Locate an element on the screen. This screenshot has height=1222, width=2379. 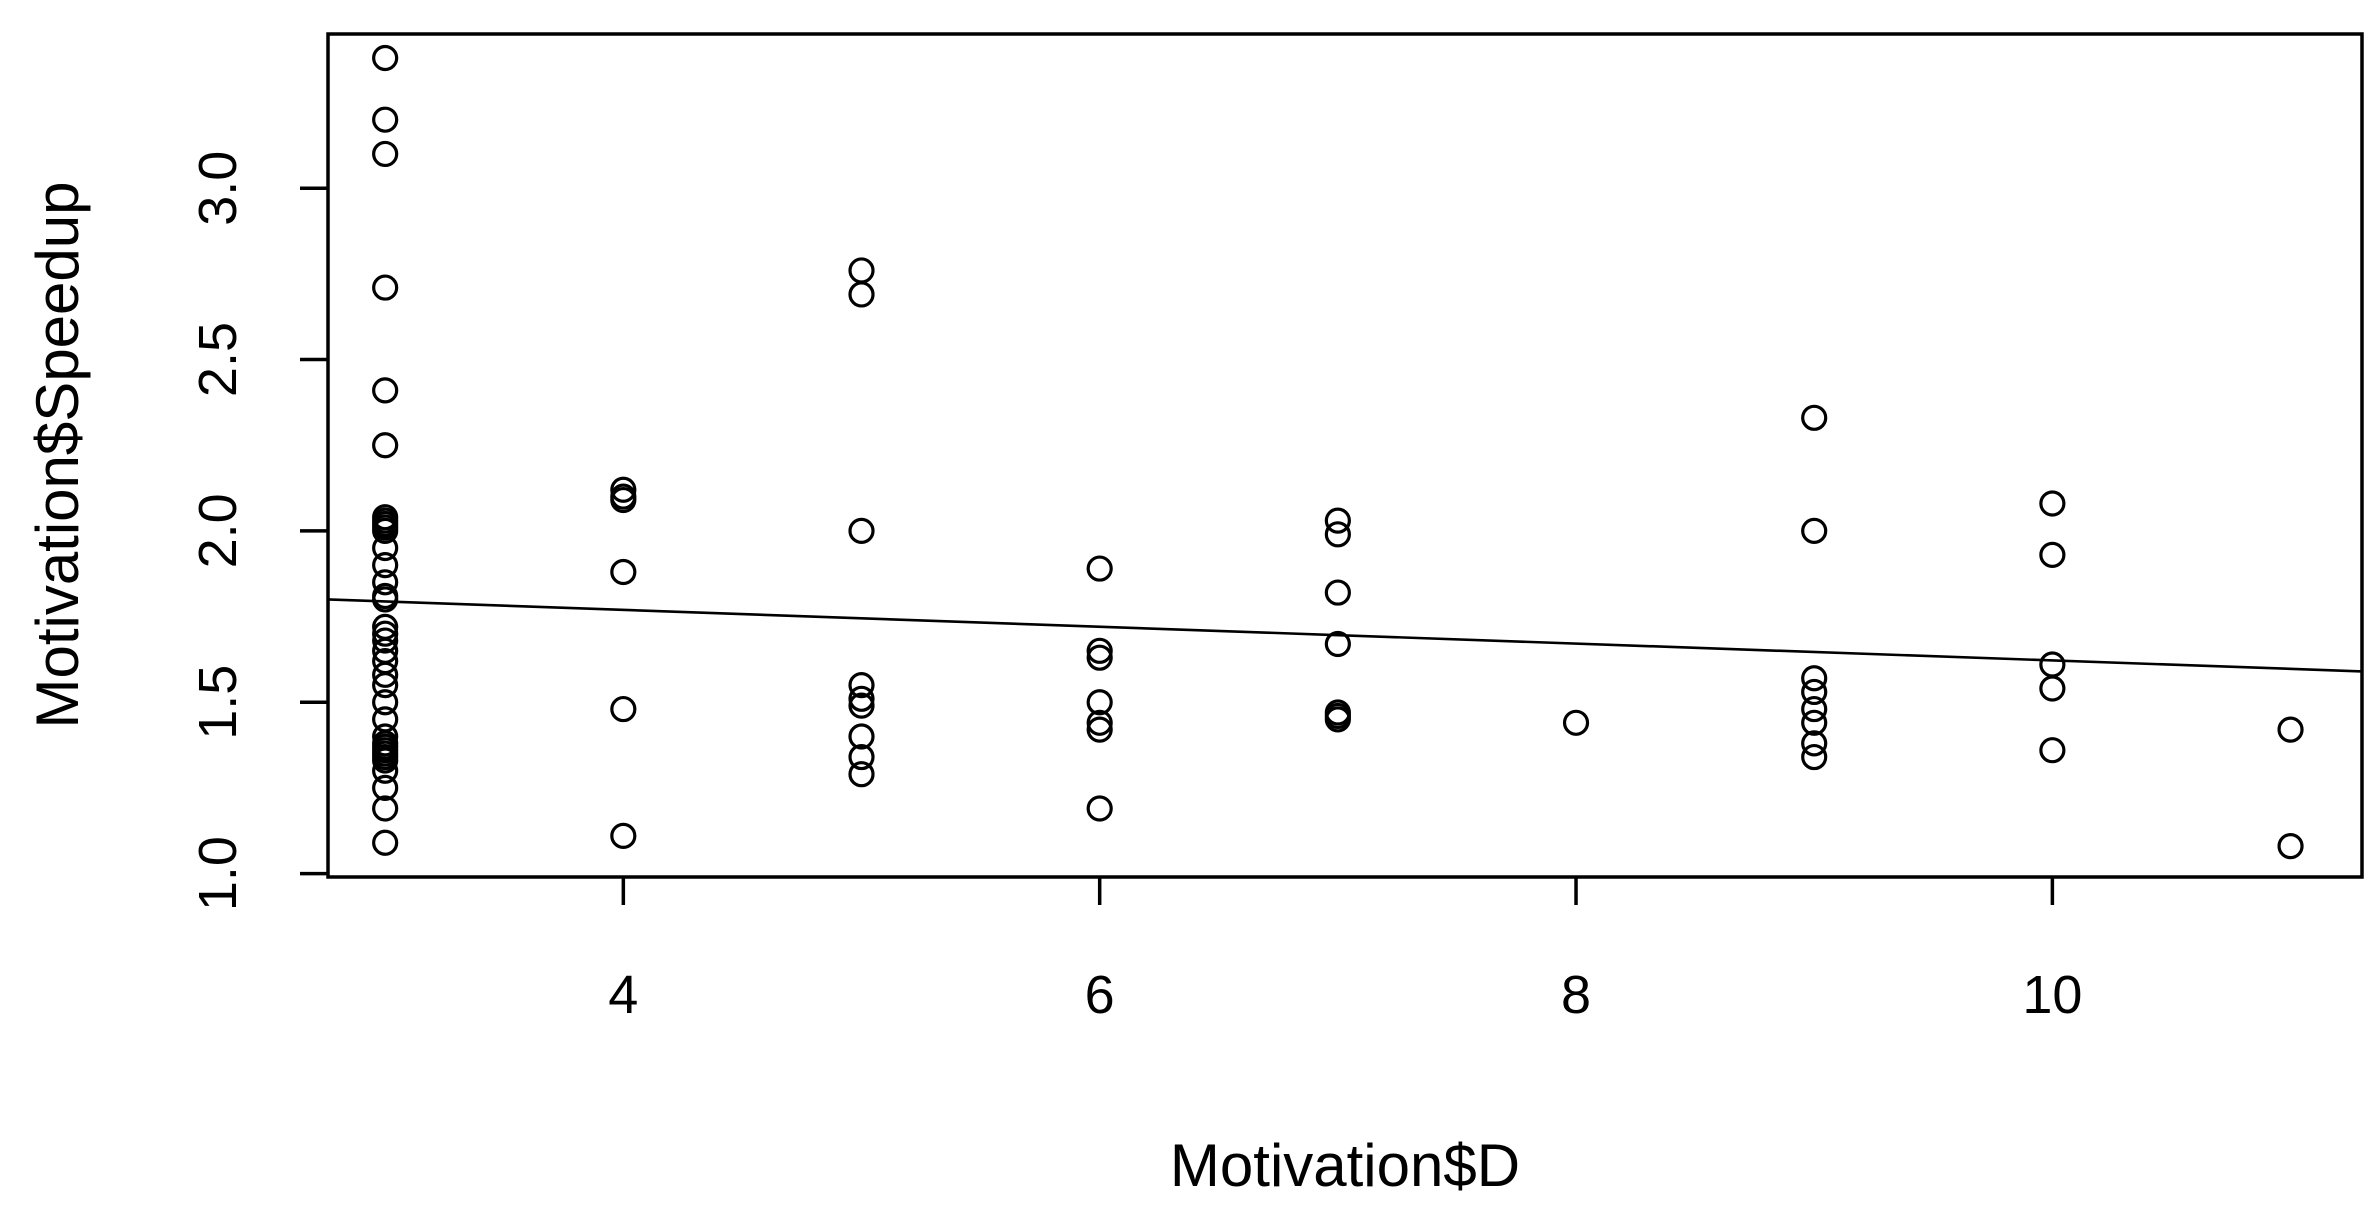
x-tick-label: 4 is located at coordinates (623, 995).